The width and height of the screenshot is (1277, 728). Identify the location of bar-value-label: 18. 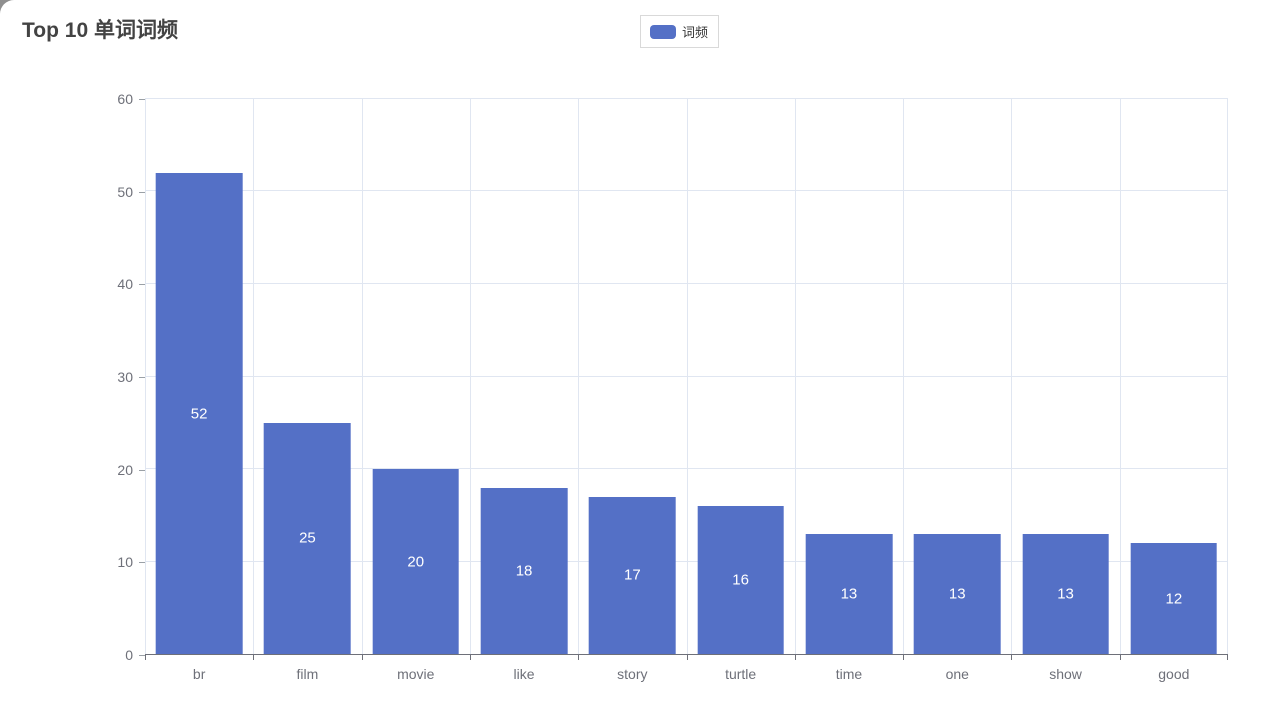
(524, 571).